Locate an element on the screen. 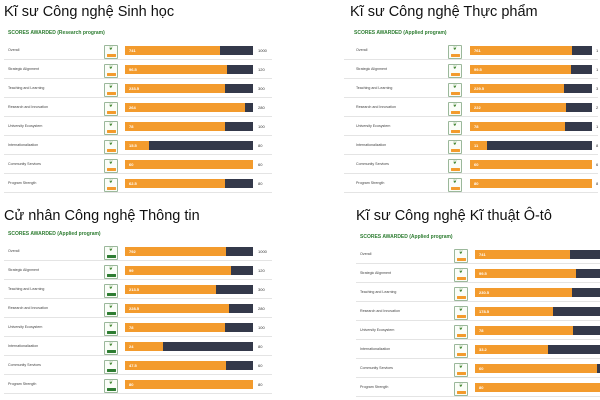  score-row: Overall ❦ 761 1 is located at coordinates (471, 51).